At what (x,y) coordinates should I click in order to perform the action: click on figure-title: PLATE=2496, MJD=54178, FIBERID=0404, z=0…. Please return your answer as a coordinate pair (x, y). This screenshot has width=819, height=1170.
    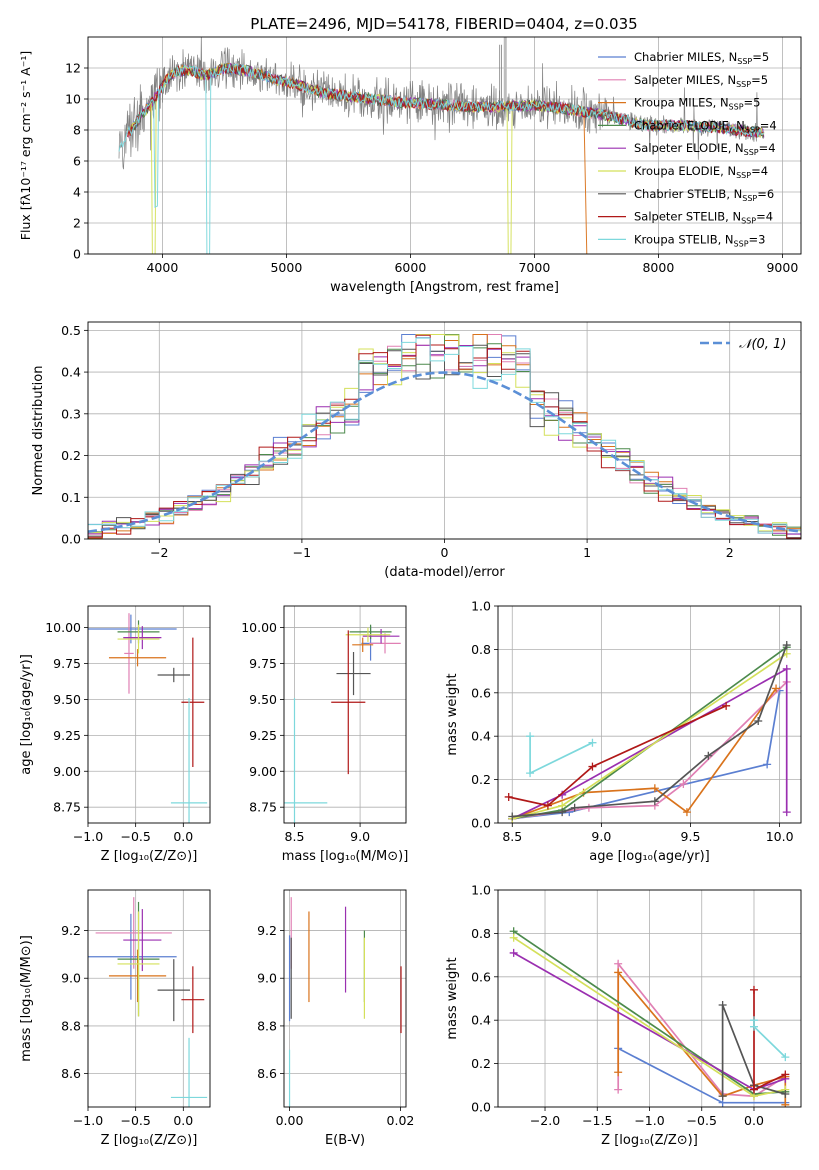
    Looking at the image, I should click on (443, 24).